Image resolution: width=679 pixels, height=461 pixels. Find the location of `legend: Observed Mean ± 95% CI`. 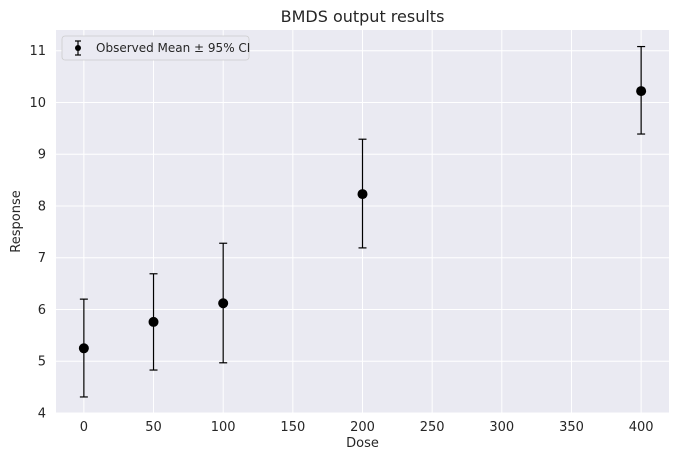

legend: Observed Mean ± 95% CI is located at coordinates (155, 48).